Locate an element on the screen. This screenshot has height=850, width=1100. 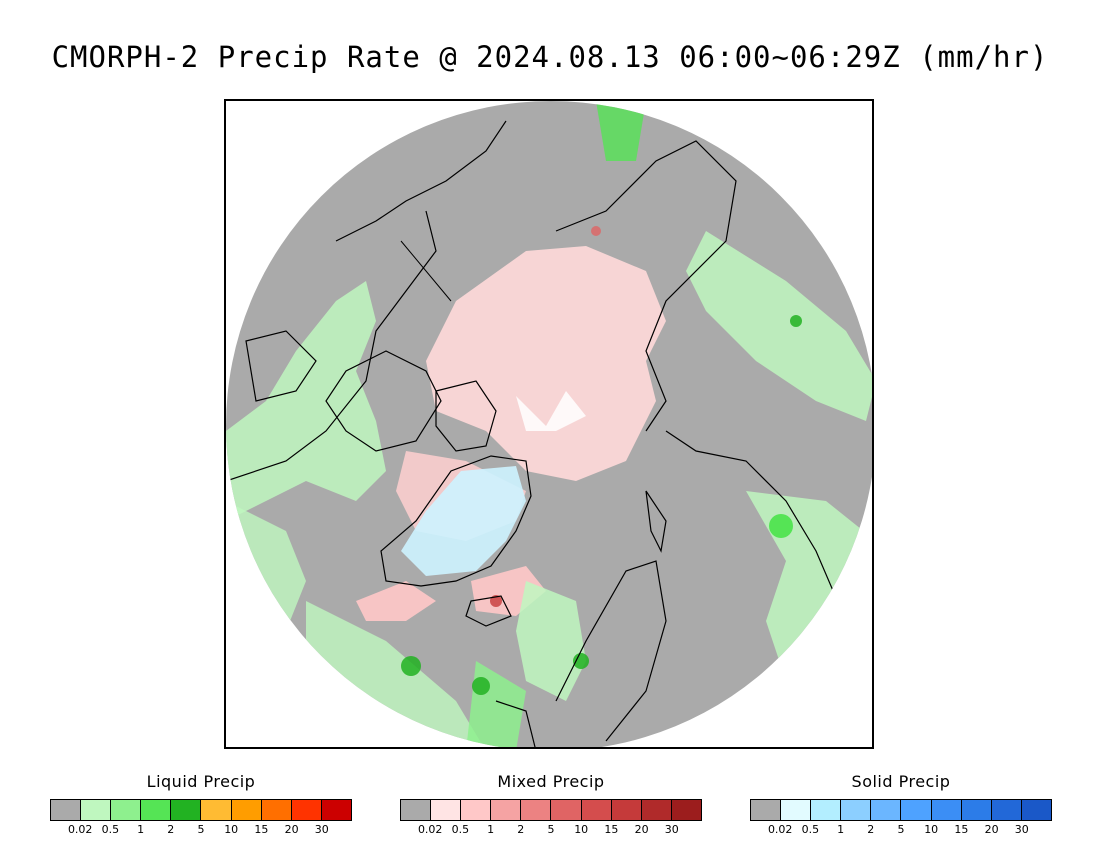
legend-title: Liquid Precip is located at coordinates (201, 781).